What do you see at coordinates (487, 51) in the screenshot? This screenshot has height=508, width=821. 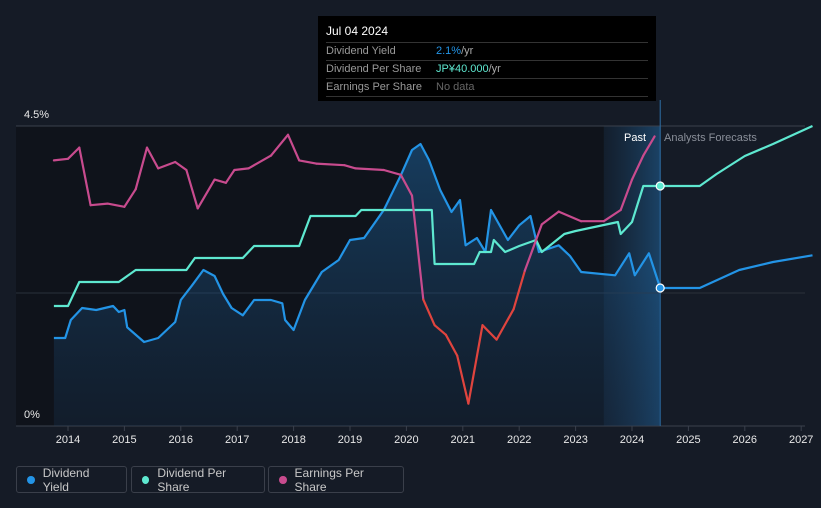 I see `tooltip-row-yield: Dividend Yield 2.1% /yr` at bounding box center [487, 51].